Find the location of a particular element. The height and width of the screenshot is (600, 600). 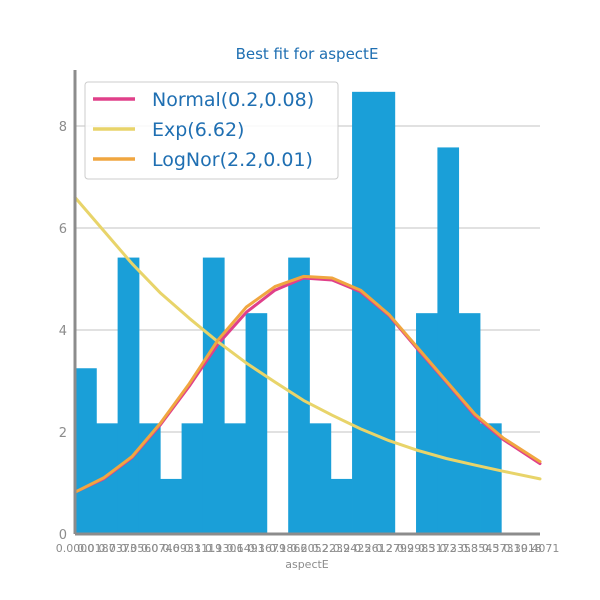

x-tick-label: 0.2239 is located at coordinates (331, 548).